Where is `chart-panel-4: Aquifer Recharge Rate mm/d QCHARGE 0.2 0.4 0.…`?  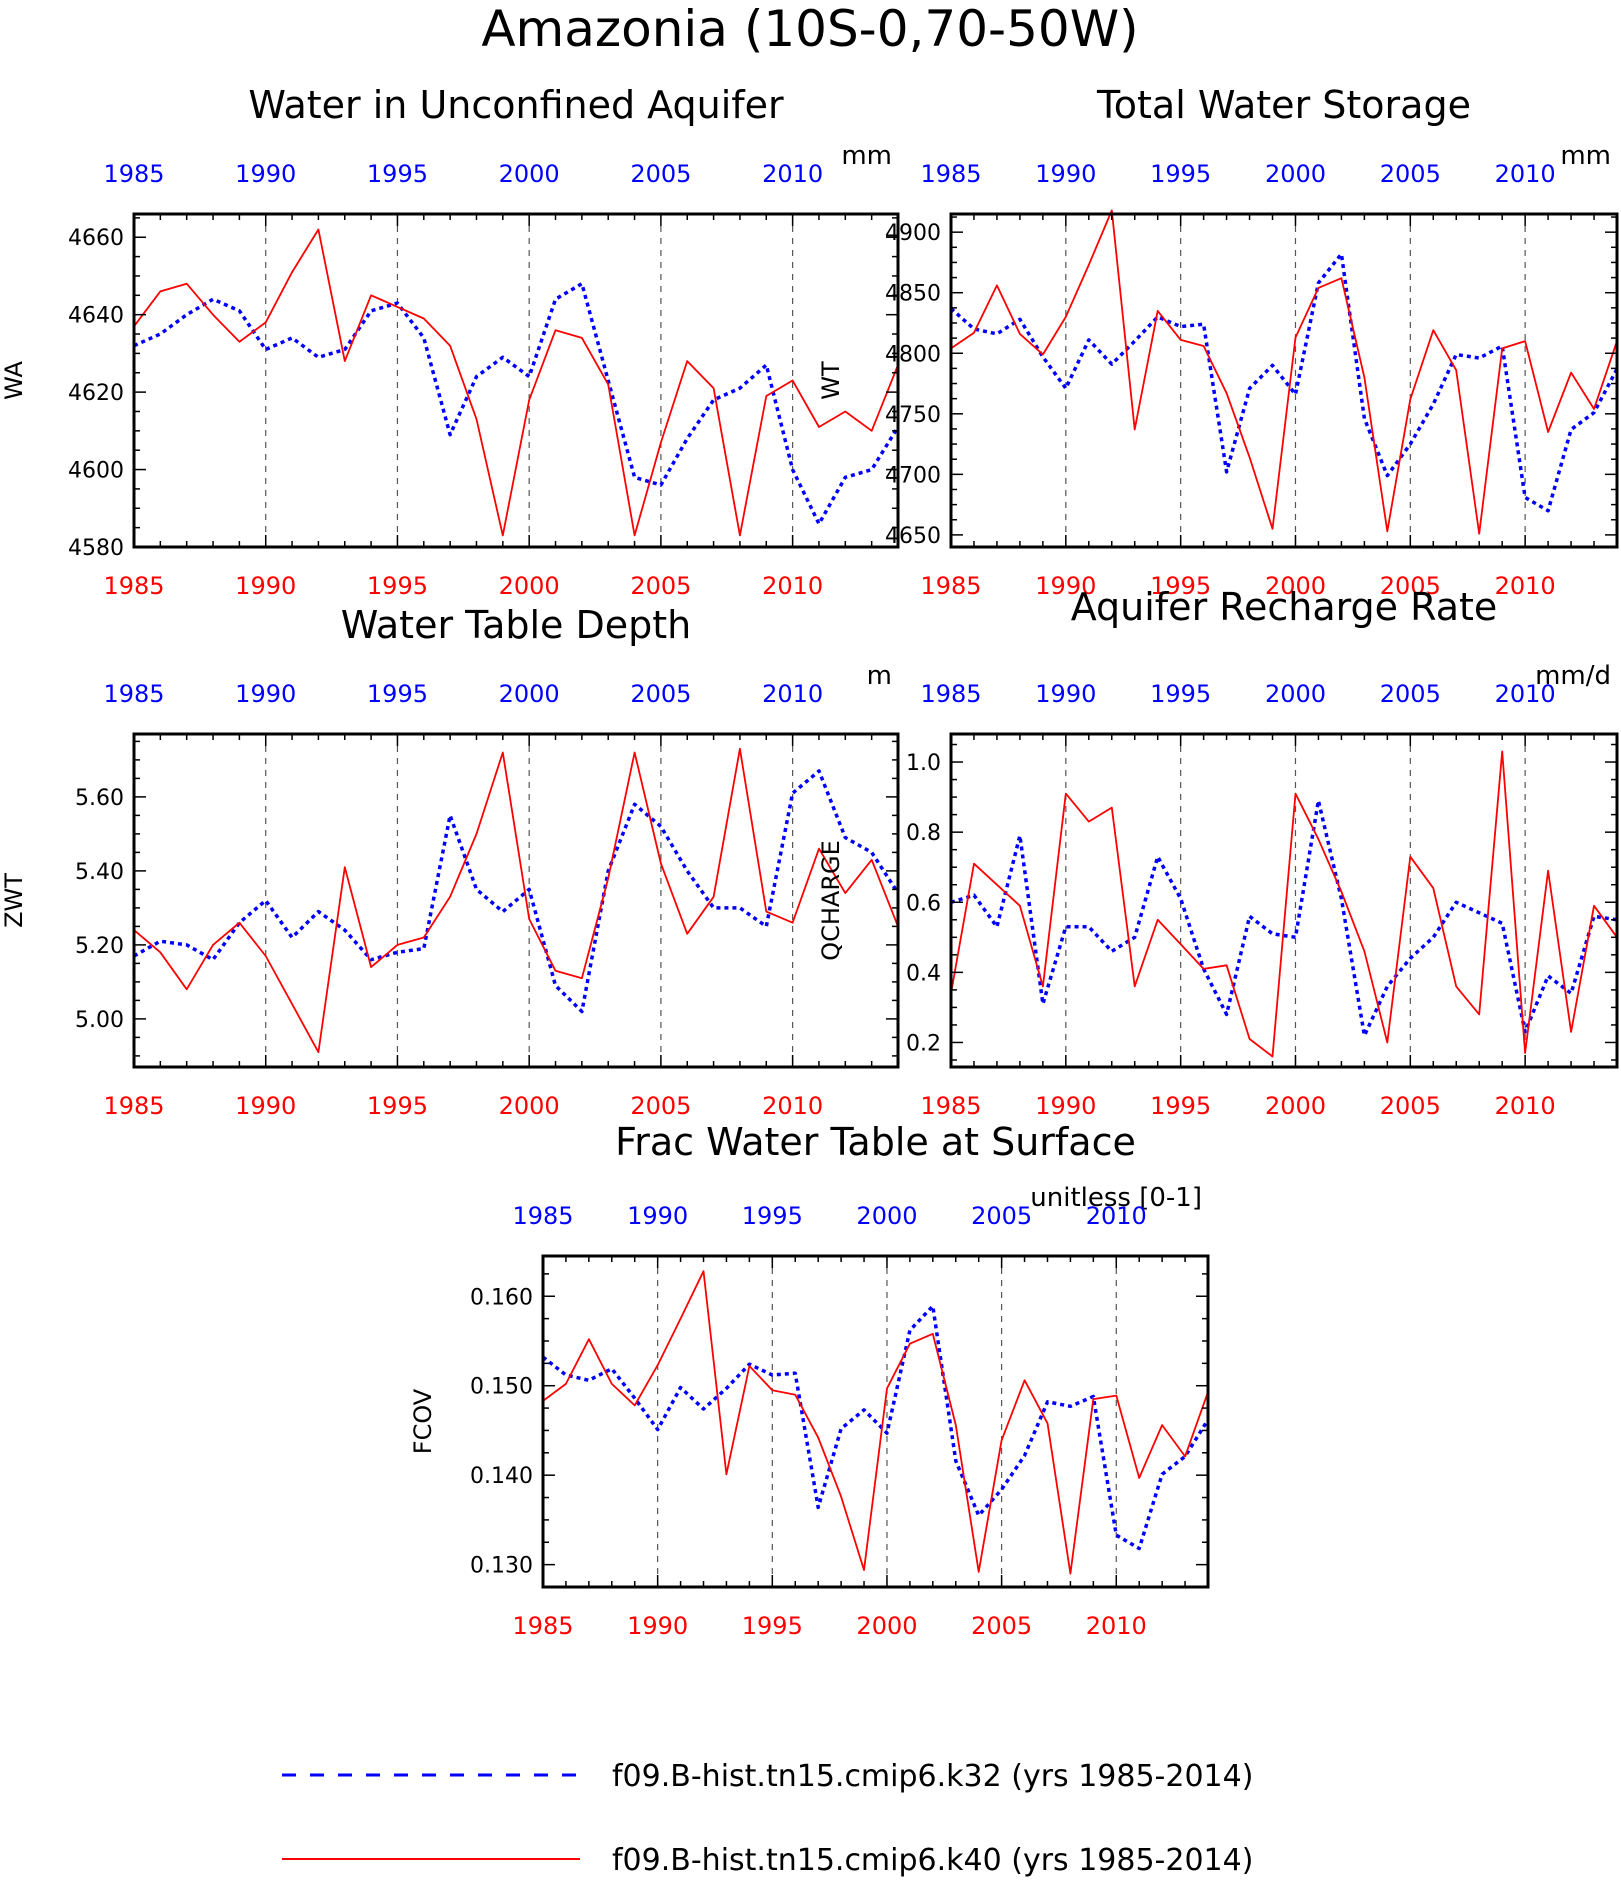
chart-panel-4: Aquifer Recharge Rate mm/d QCHARGE 0.2 0.4 0.… is located at coordinates (1218, 852).